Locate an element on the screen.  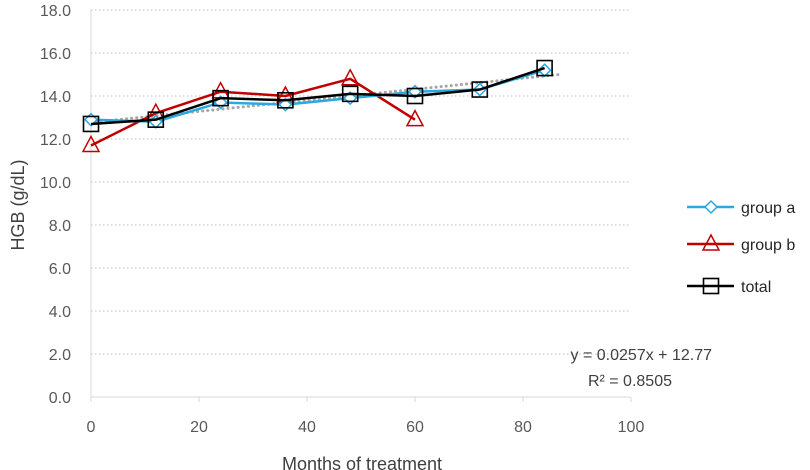
legend-marker-group-a is located at coordinates (711, 207).